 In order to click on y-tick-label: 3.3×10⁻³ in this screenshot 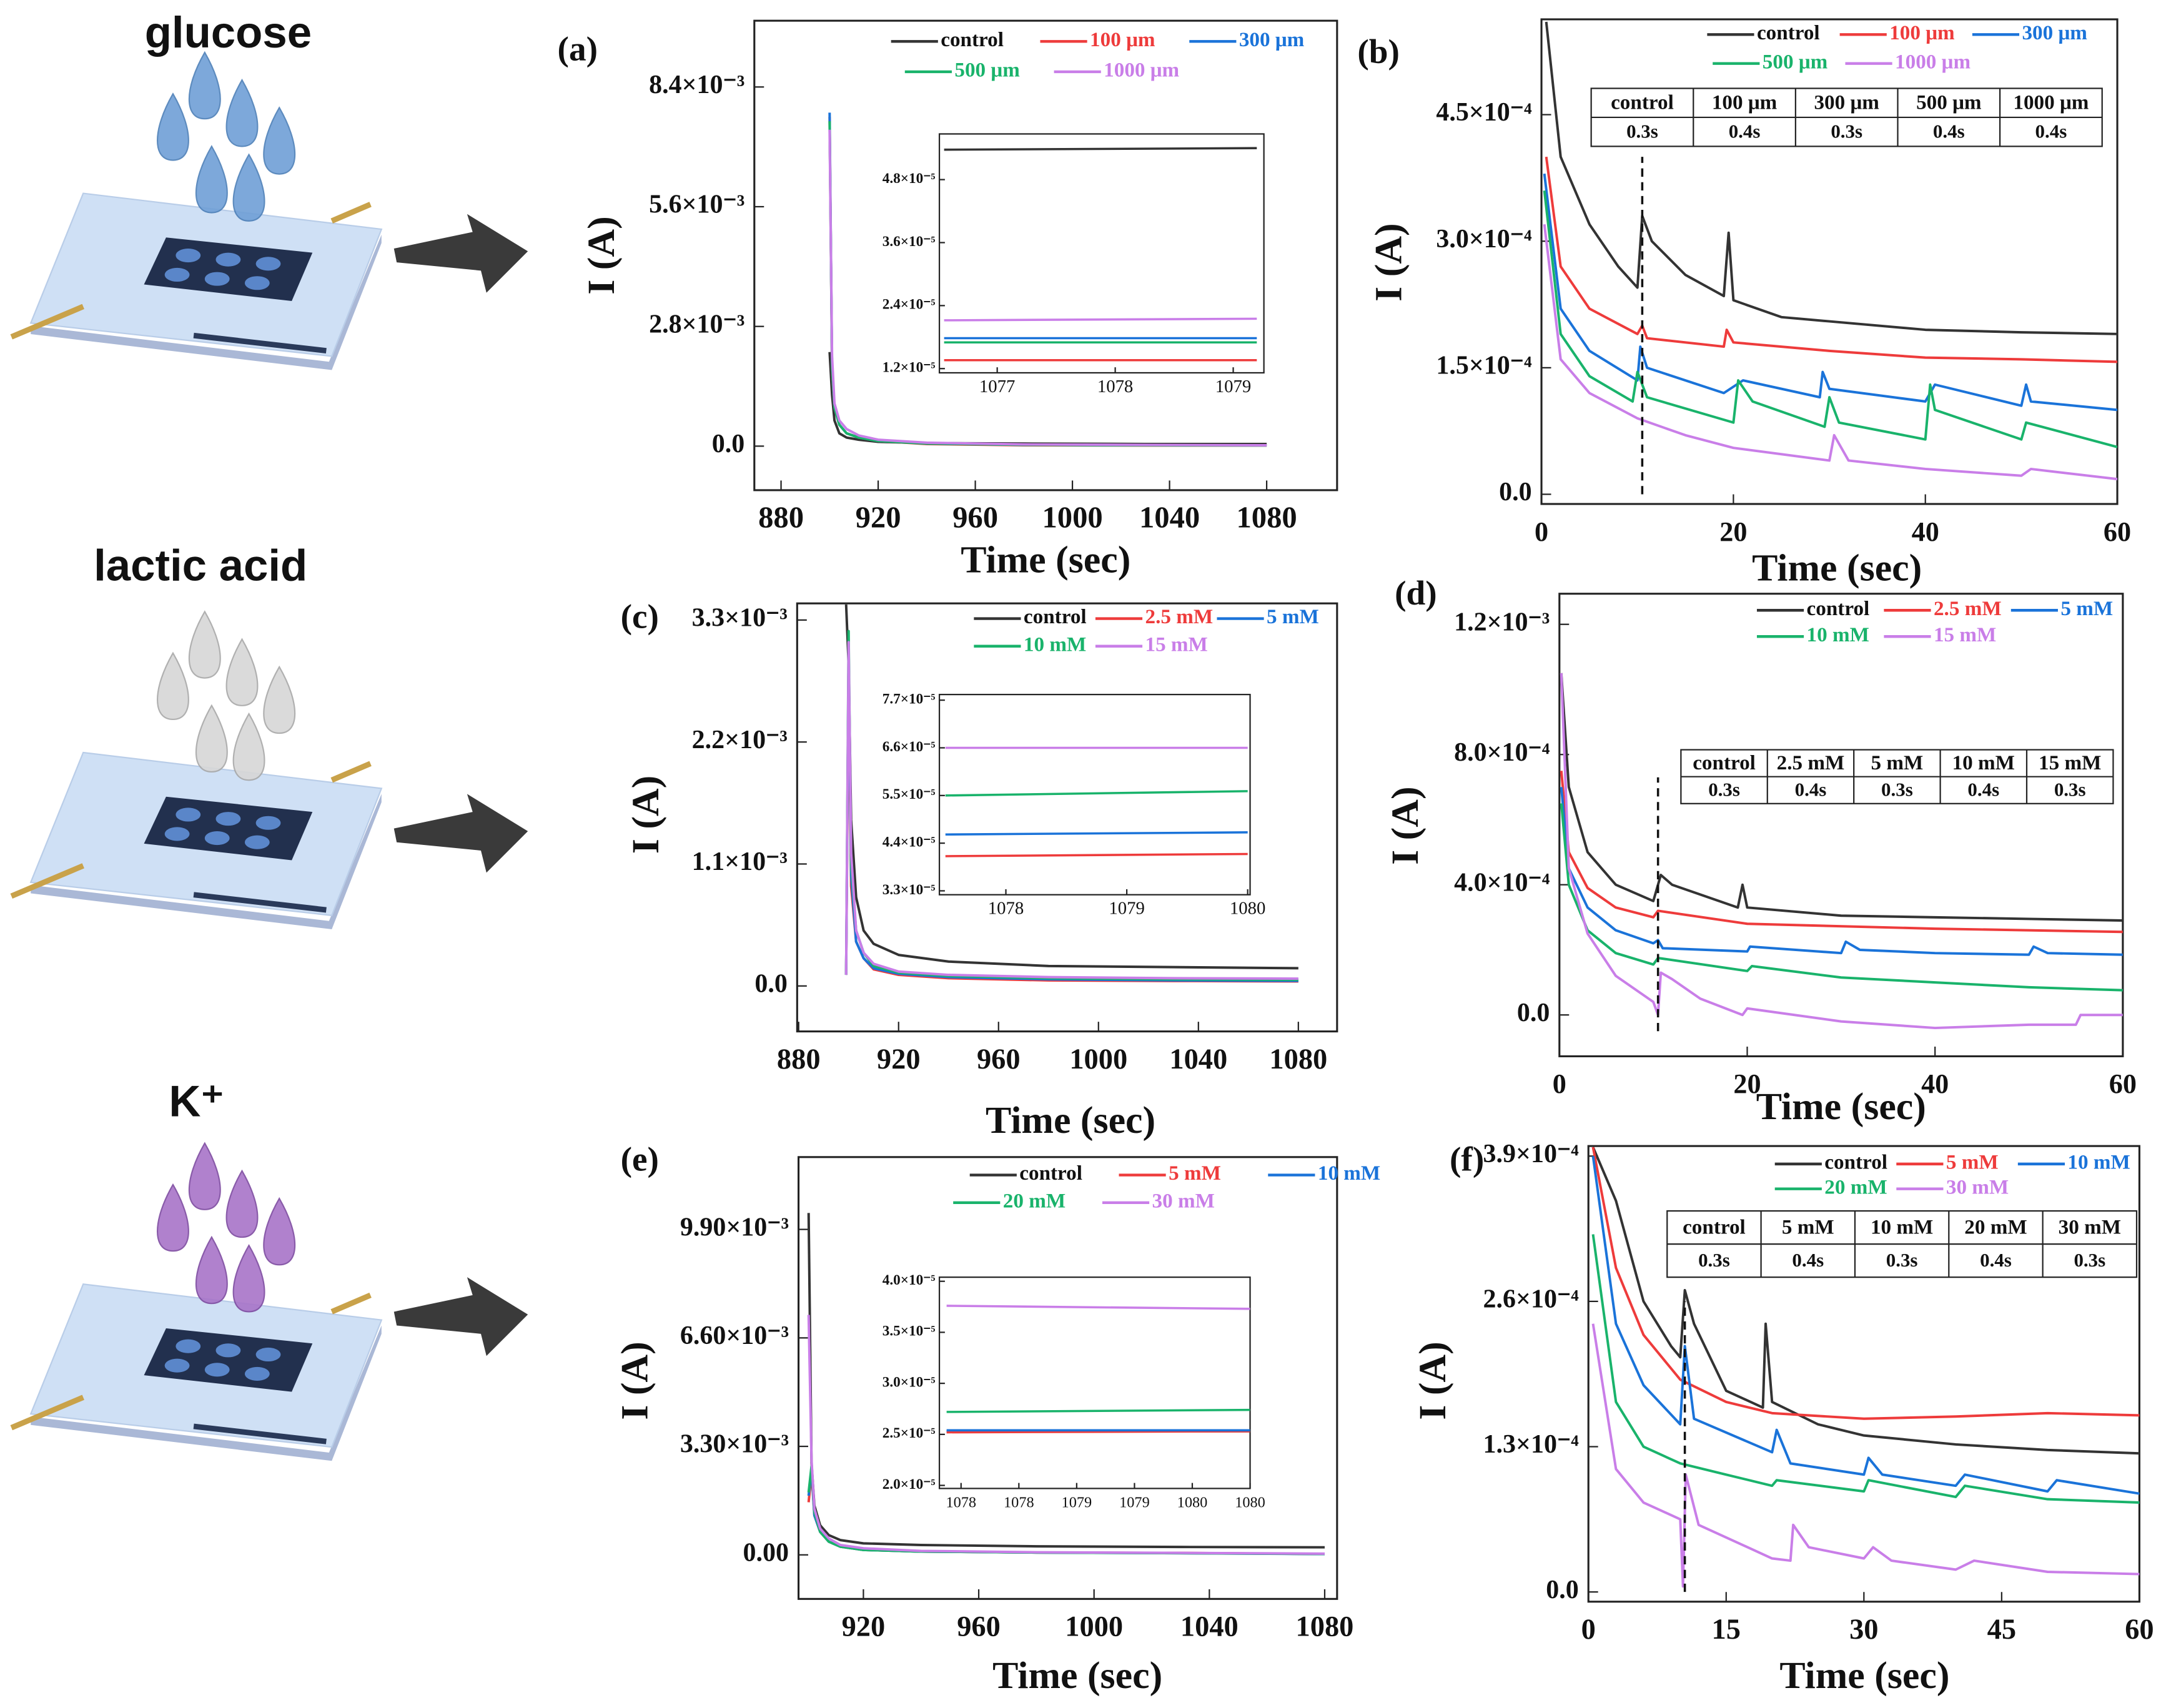, I will do `click(740, 617)`.